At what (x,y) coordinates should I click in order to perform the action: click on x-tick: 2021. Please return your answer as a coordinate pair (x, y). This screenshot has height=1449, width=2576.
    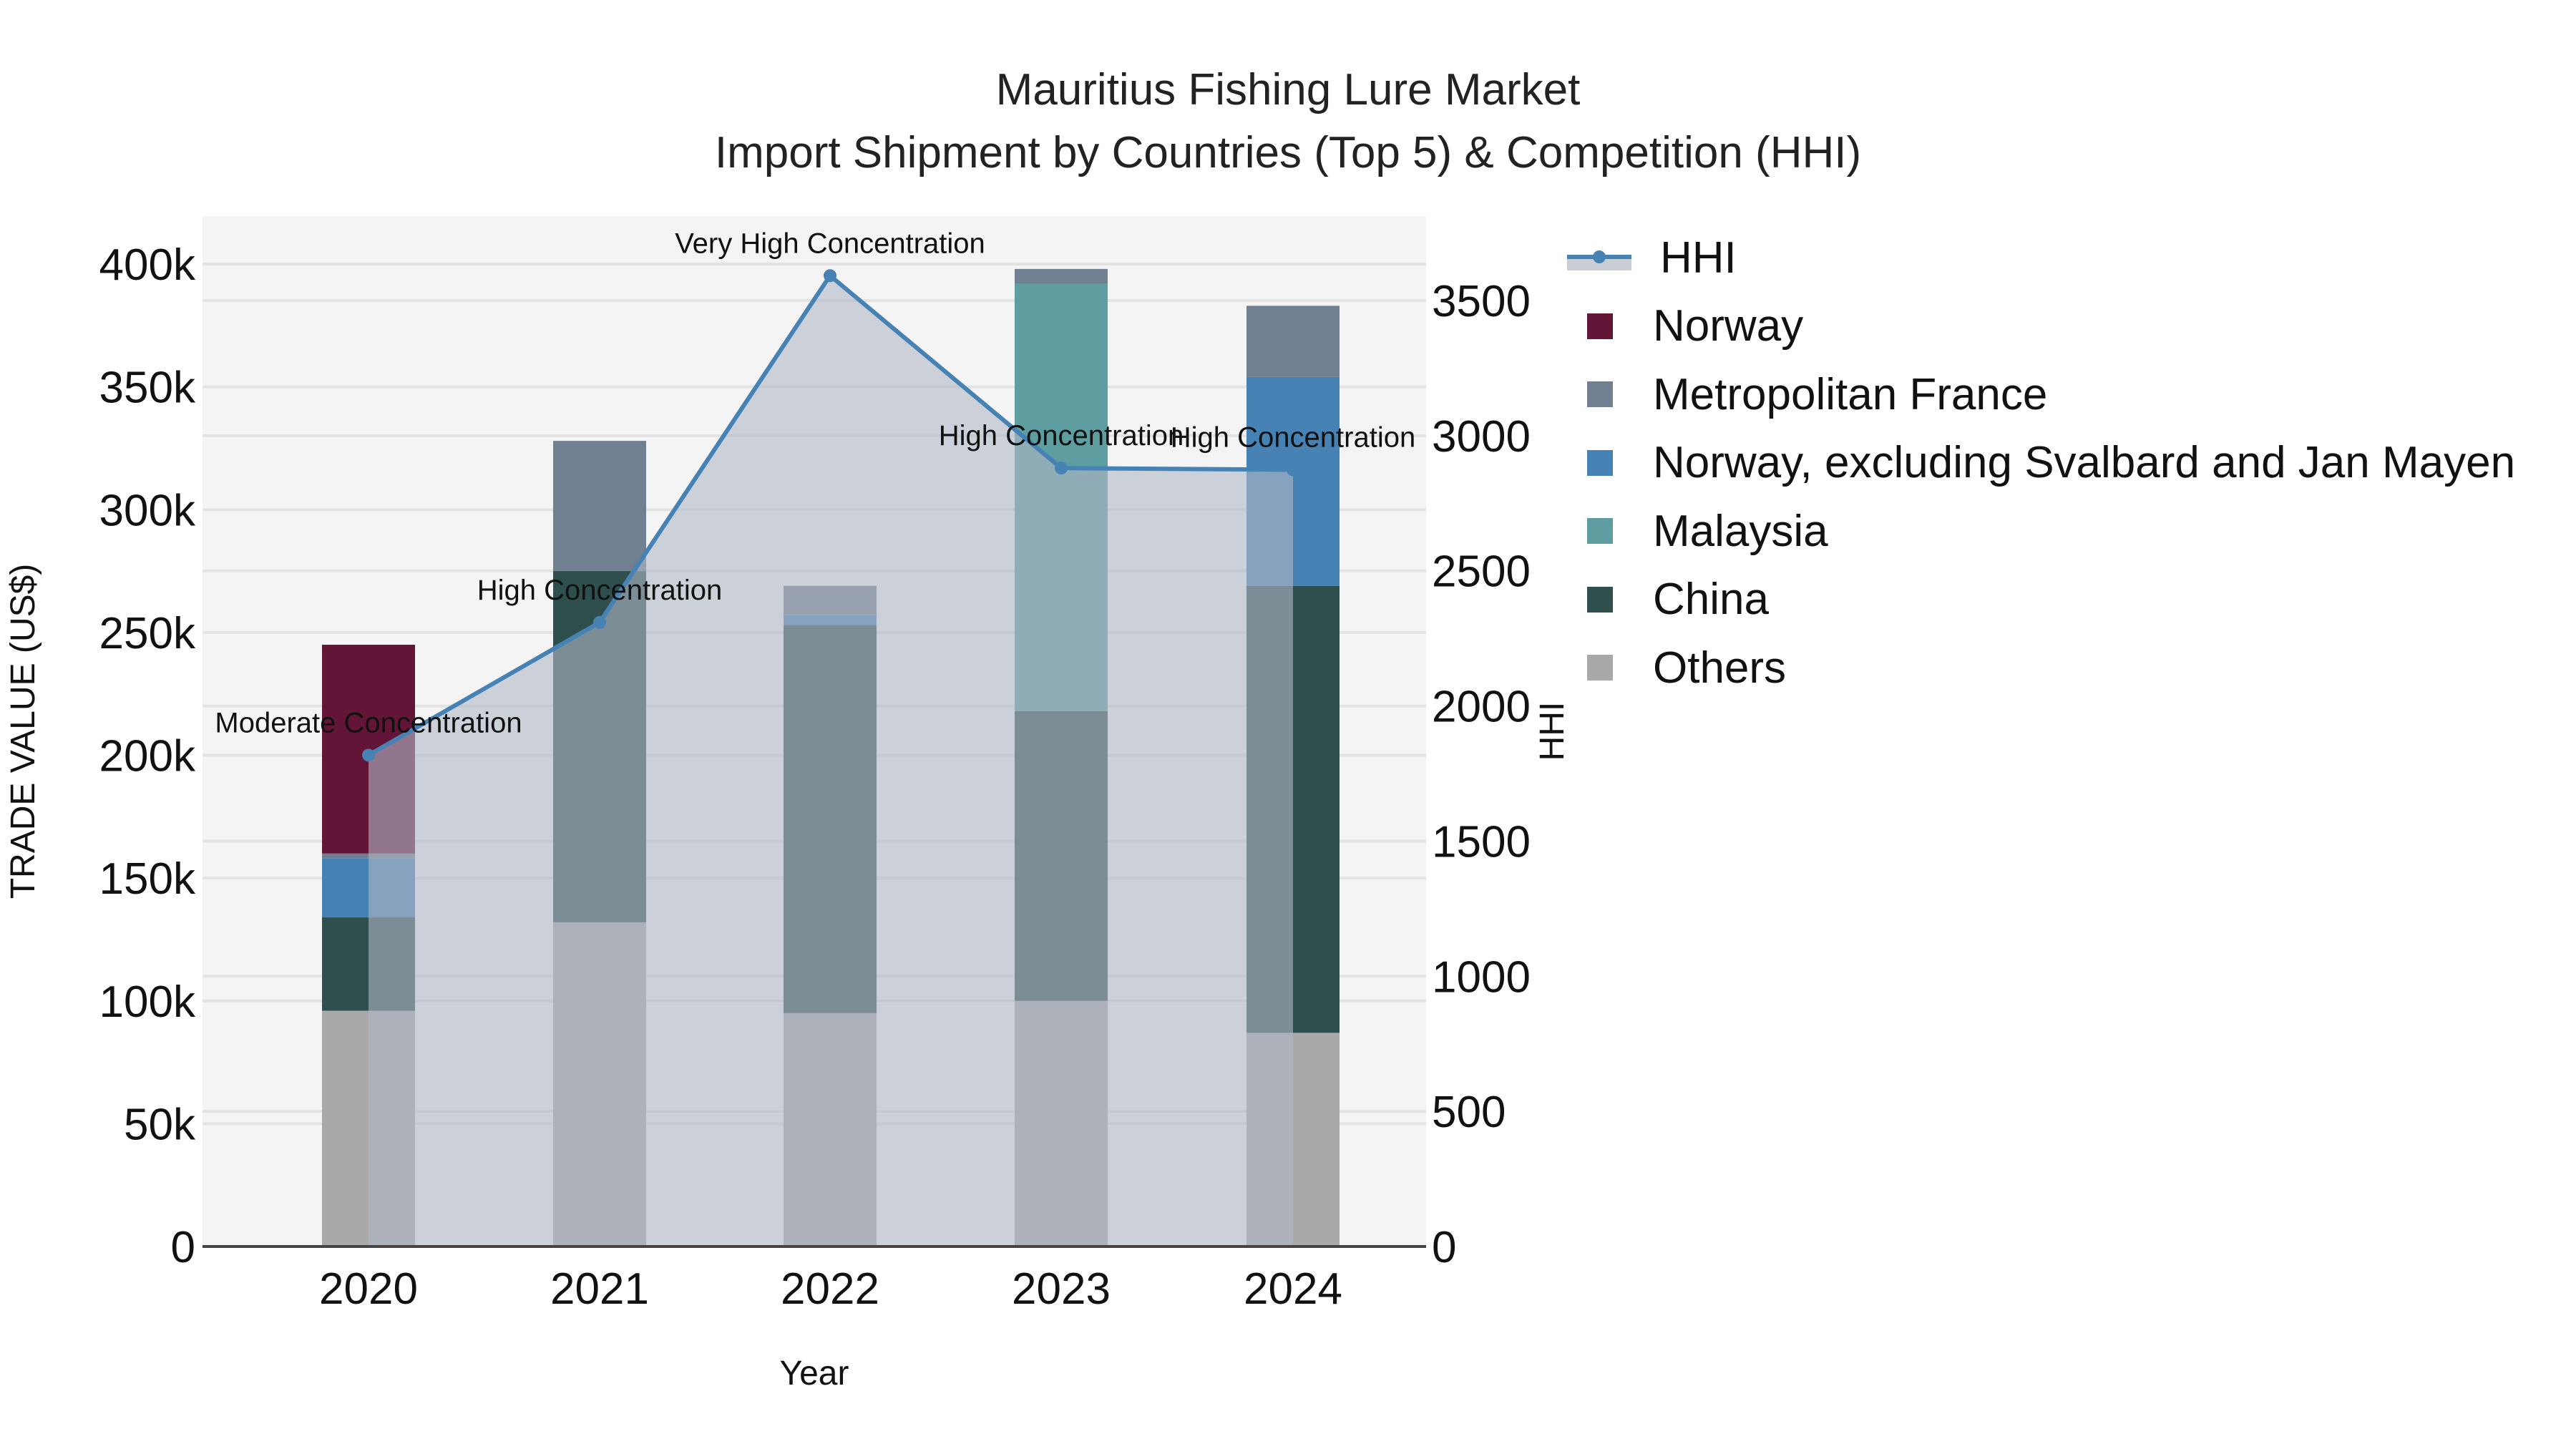
    Looking at the image, I should click on (599, 1289).